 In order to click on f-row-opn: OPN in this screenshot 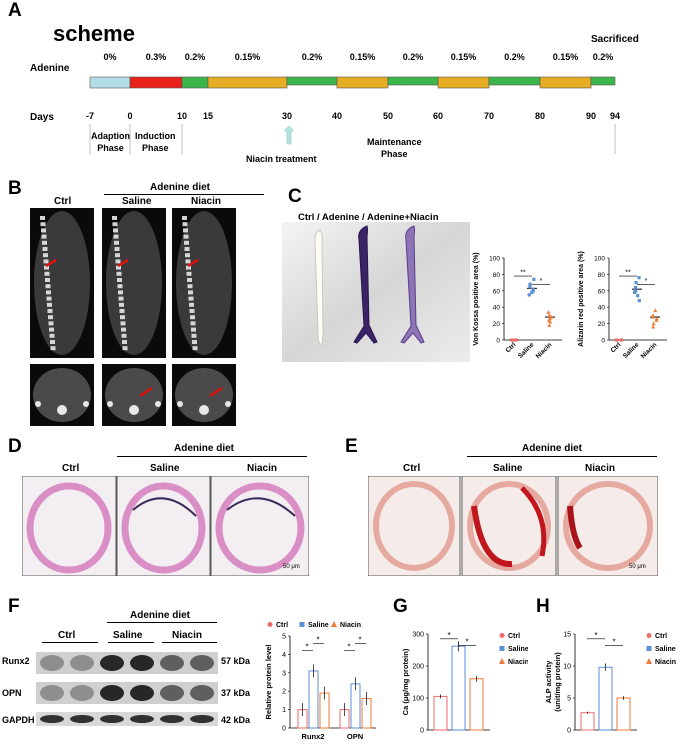, I will do `click(12, 693)`.